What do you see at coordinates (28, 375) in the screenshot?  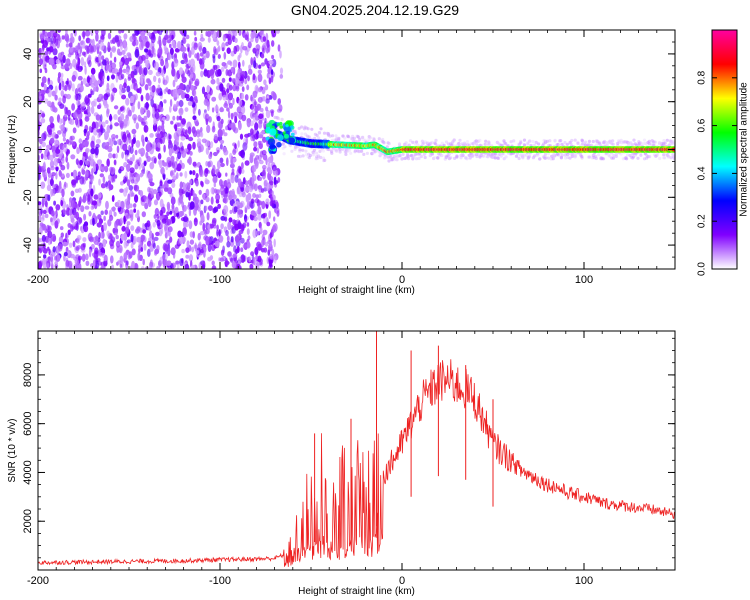 I see `y-tick-label: 8000` at bounding box center [28, 375].